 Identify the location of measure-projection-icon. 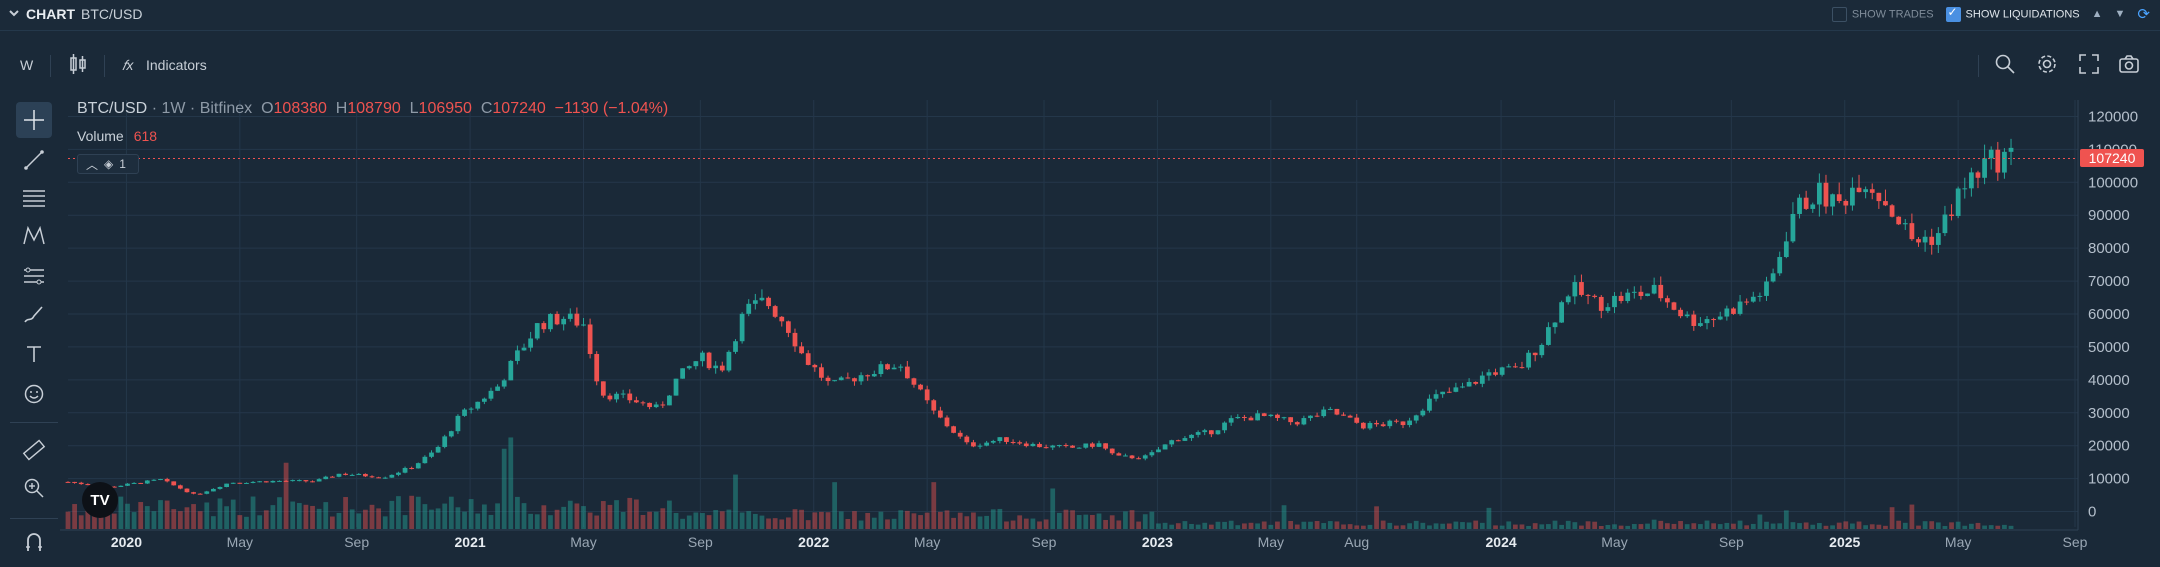
(34, 276).